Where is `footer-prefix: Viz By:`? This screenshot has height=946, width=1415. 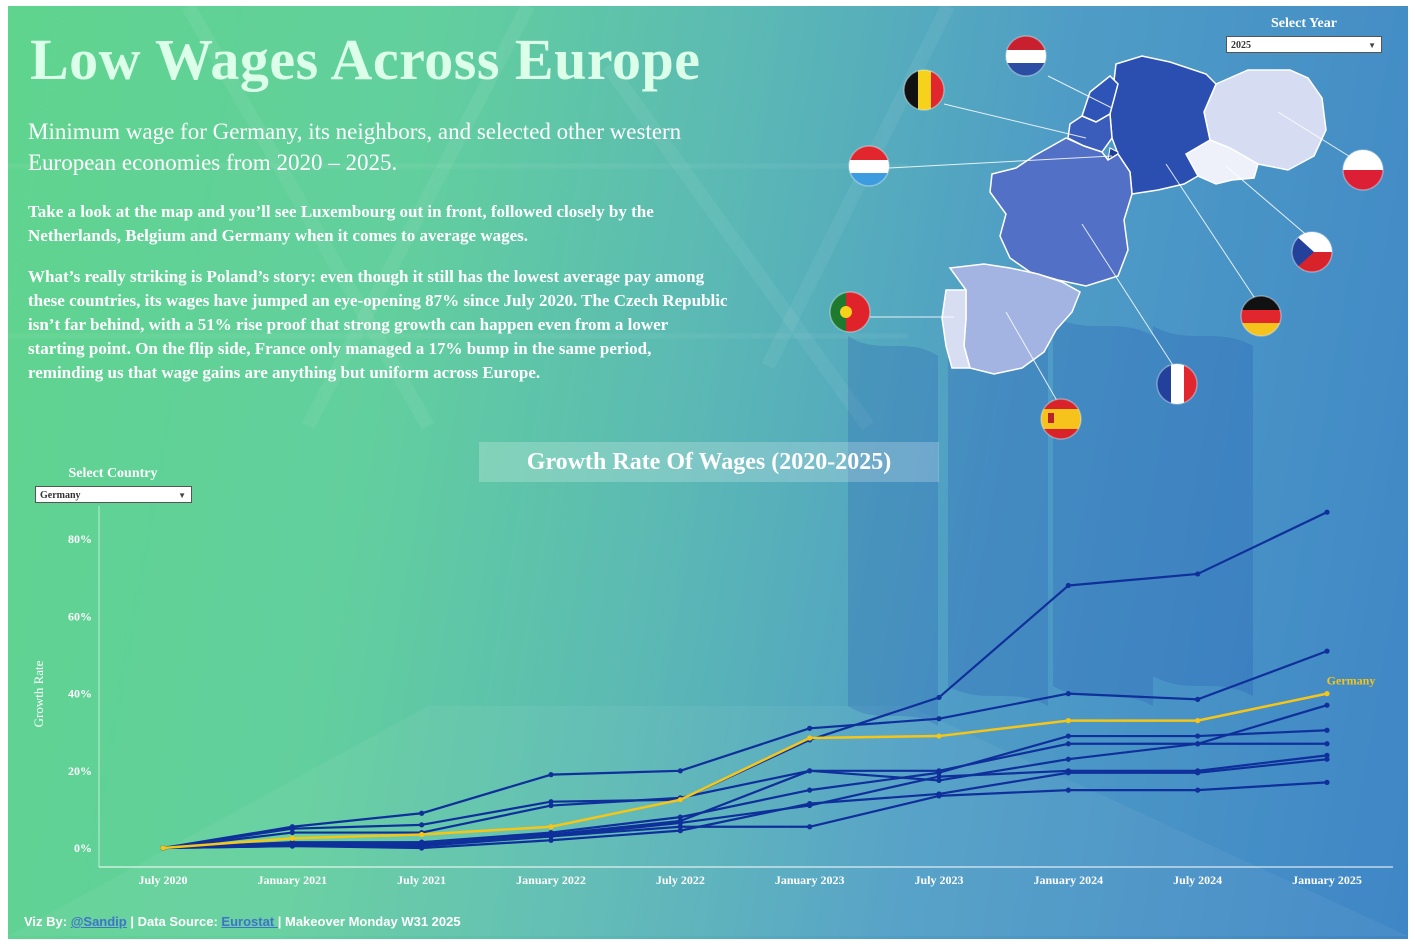 footer-prefix: Viz By: is located at coordinates (47, 921).